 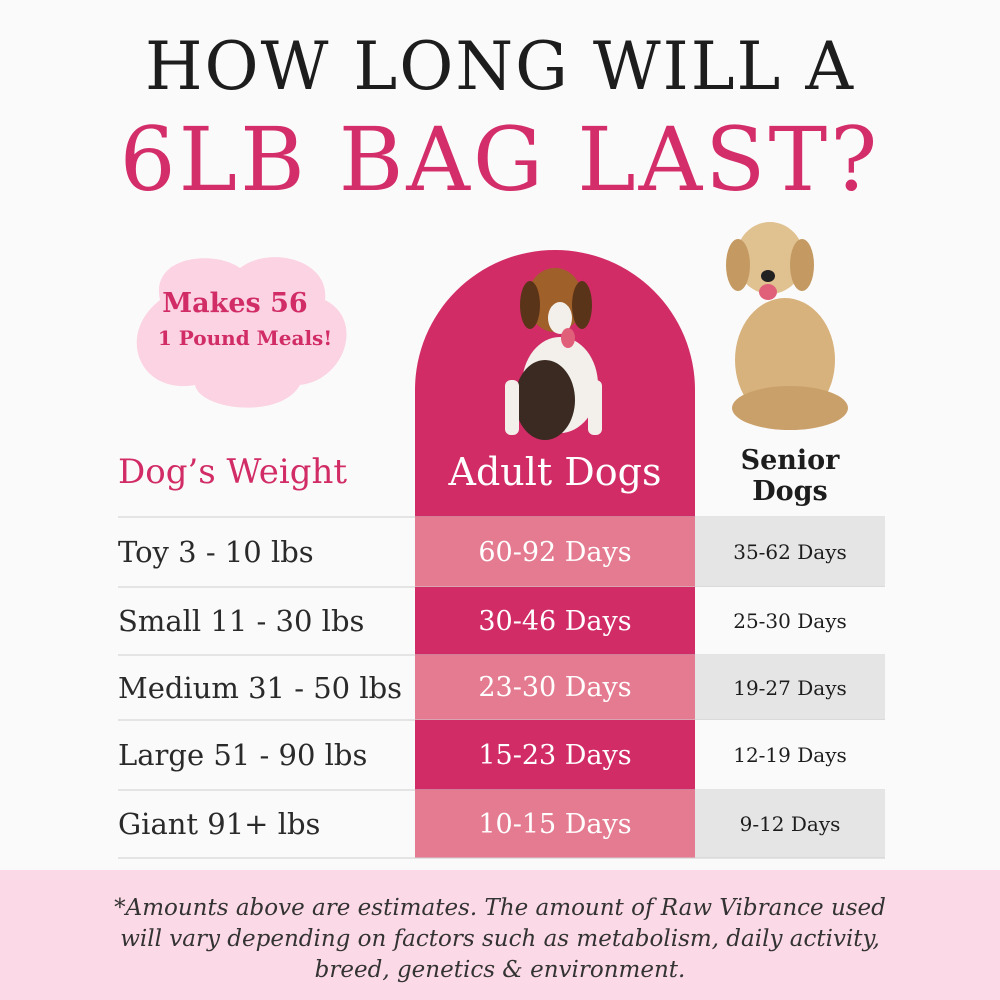 I want to click on senior-cell: 19-27 Days, so click(x=790, y=687).